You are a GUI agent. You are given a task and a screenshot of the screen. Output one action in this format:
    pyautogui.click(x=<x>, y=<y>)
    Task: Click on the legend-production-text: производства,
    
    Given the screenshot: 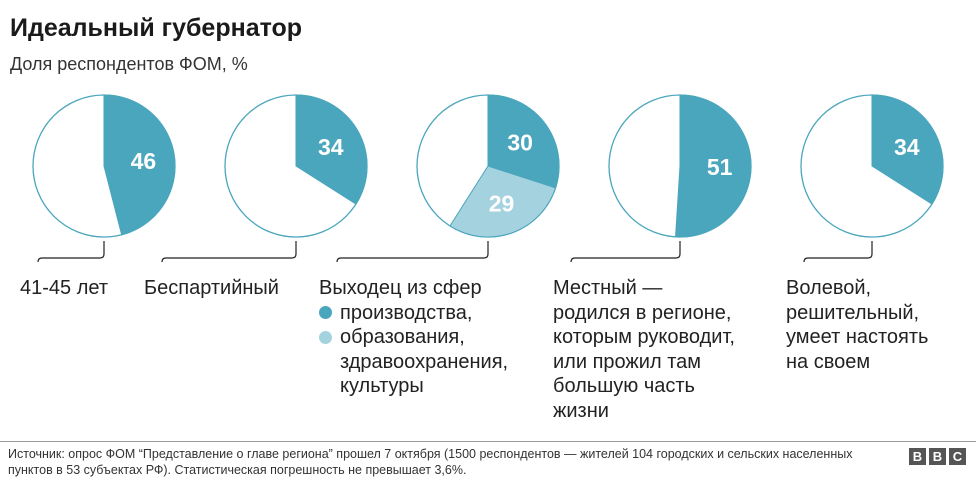 What is the action you would take?
    pyautogui.click(x=406, y=312)
    